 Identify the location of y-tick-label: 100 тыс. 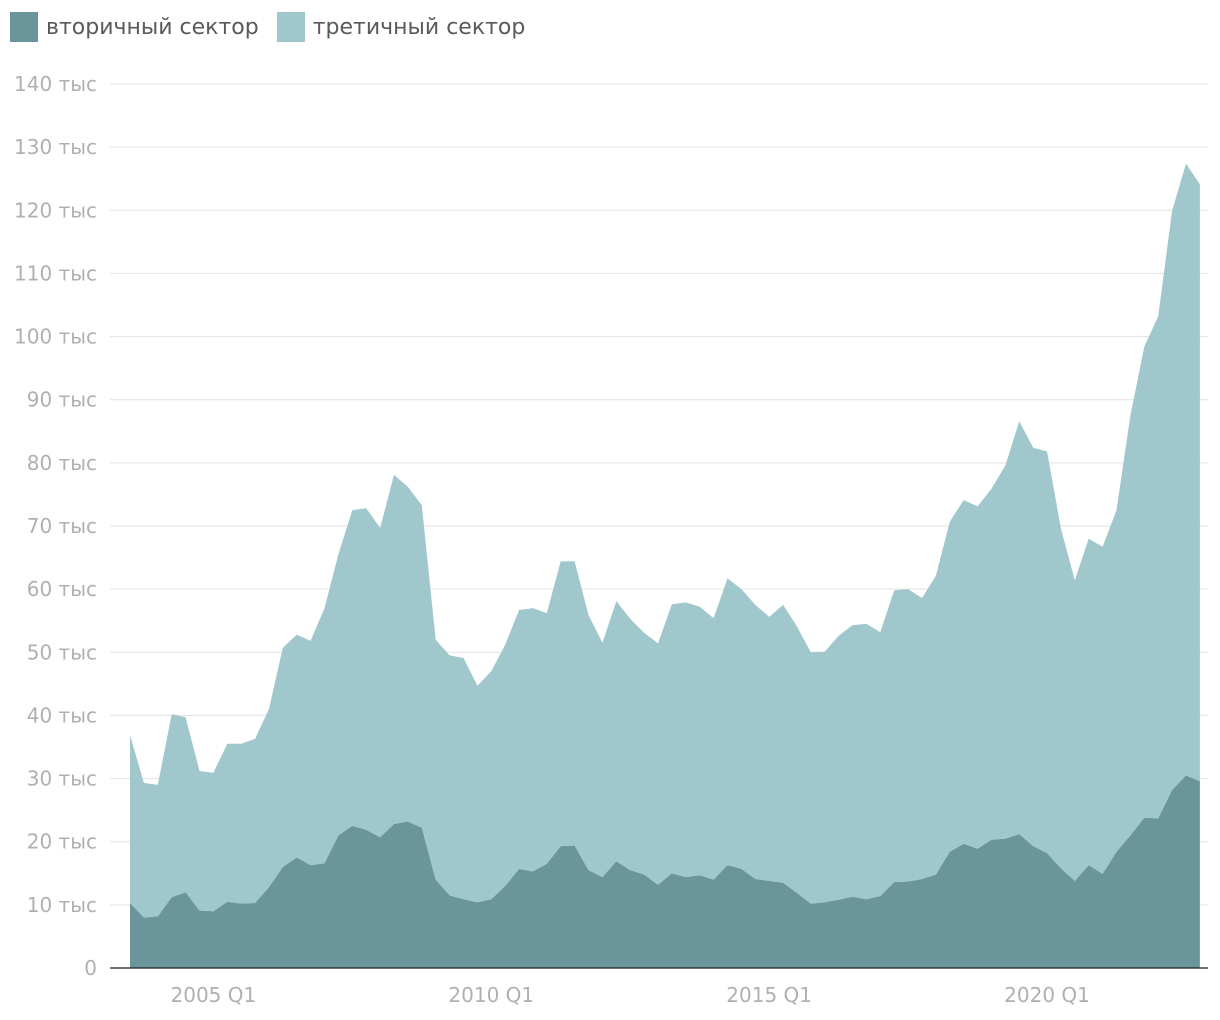
(55, 337).